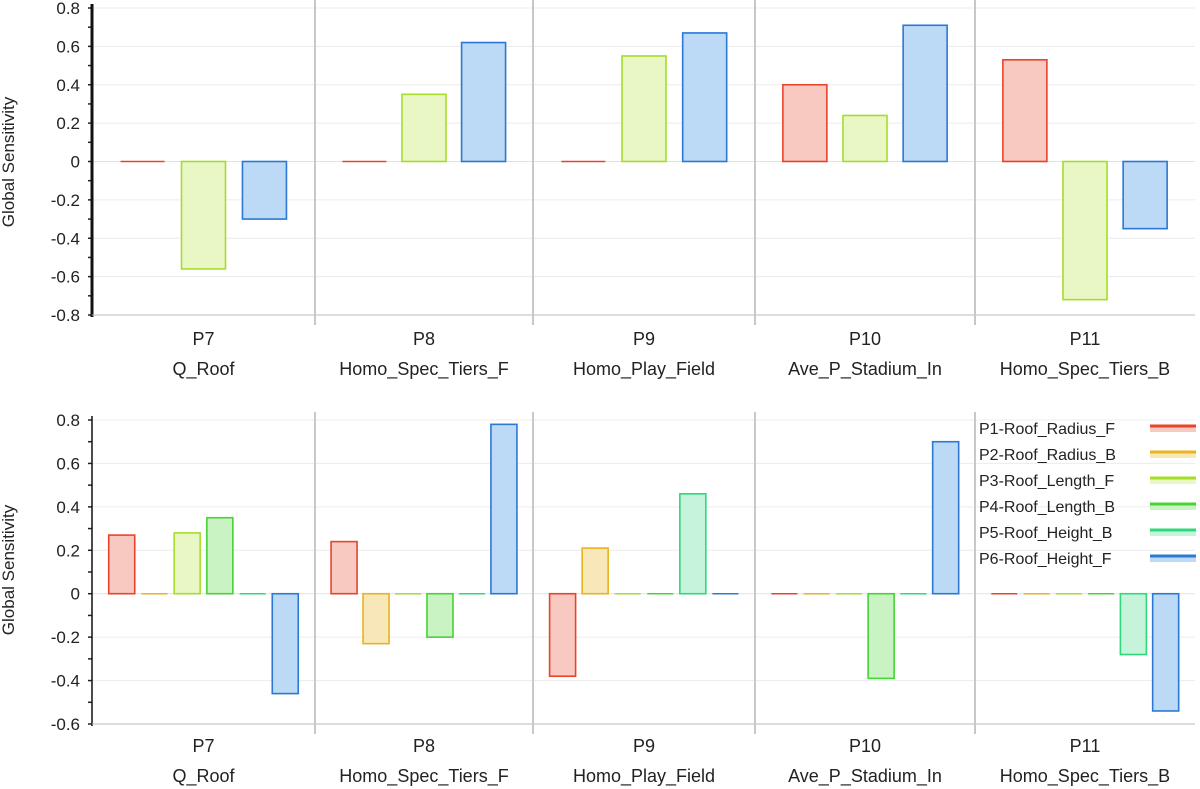  Describe the element at coordinates (1046, 481) in the screenshot. I see `legend-label: P3-Roof_Length_F` at that location.